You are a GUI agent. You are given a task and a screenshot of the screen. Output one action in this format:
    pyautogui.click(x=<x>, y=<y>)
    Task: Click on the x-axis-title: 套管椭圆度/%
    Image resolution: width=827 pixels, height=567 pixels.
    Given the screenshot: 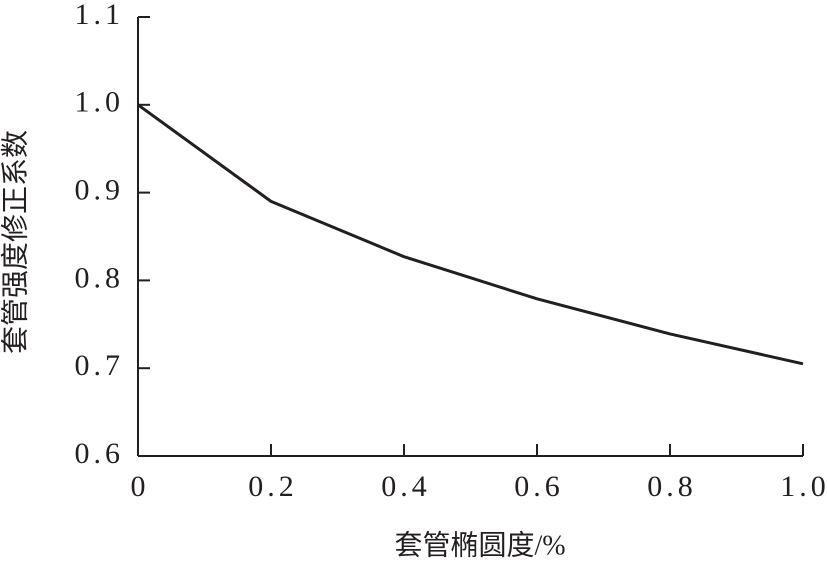 What is the action you would take?
    pyautogui.click(x=479, y=545)
    